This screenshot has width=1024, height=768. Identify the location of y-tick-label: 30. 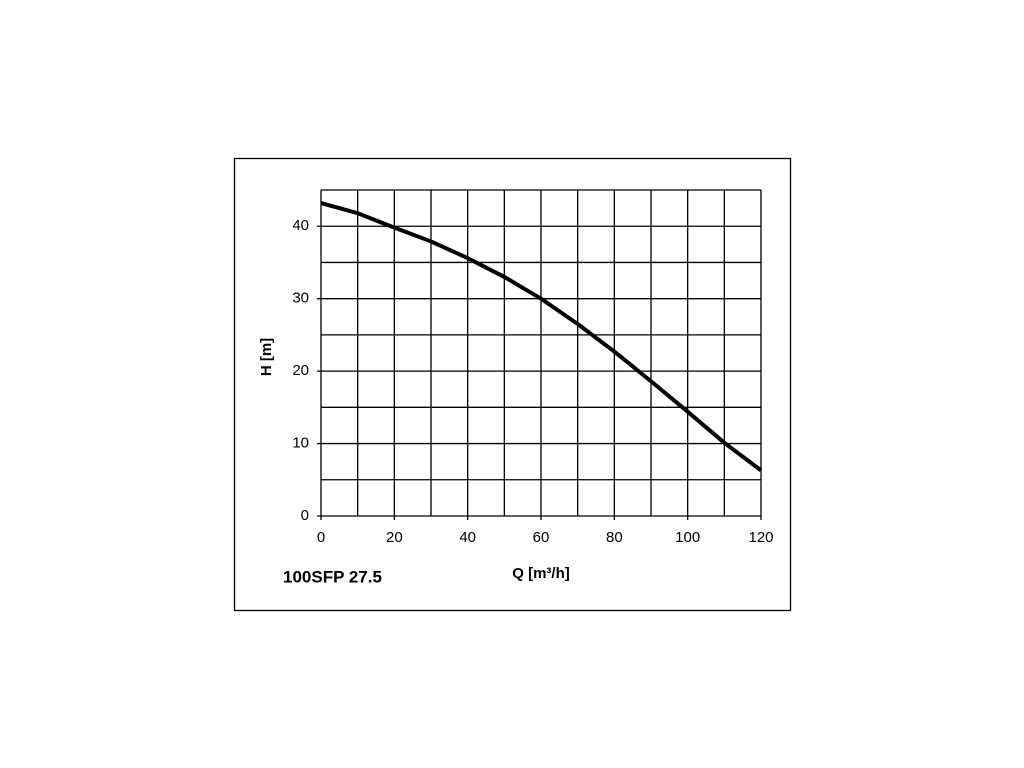
(300, 298).